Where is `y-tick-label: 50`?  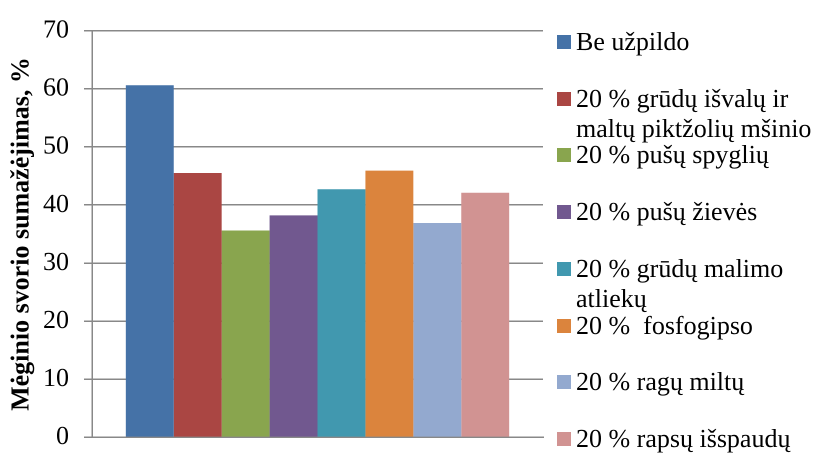 y-tick-label: 50 is located at coordinates (56, 145).